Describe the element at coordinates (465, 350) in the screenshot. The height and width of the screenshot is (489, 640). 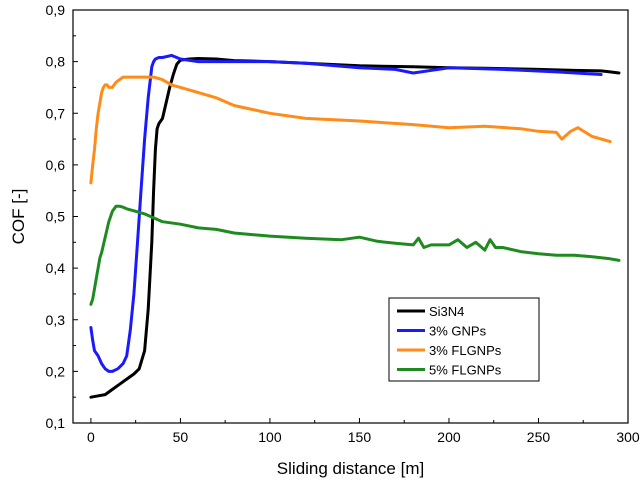
I see `legend-label: 3% FLGNPs` at that location.